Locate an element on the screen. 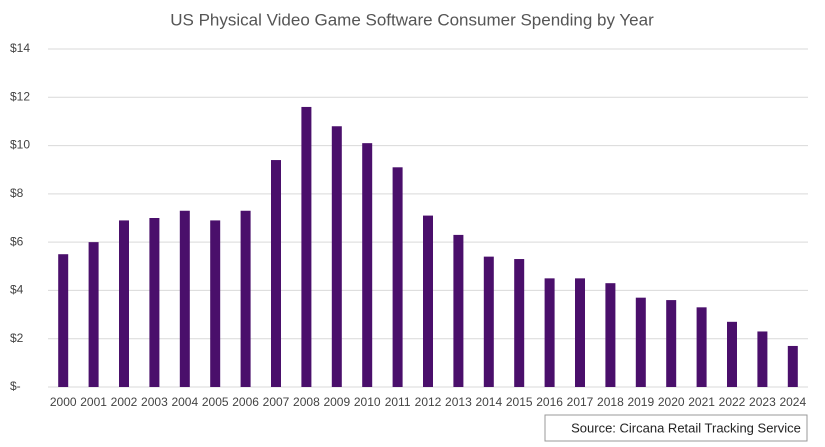 Image resolution: width=825 pixels, height=447 pixels. y-tick-label: $10 is located at coordinates (20, 145).